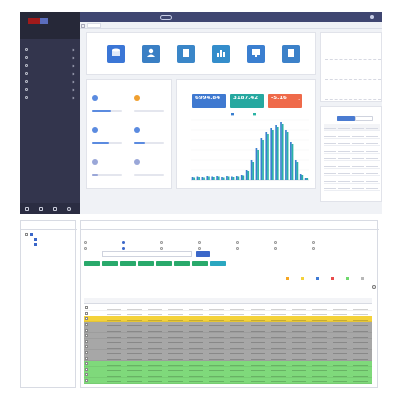  I want to click on alerts-more-link, so click(375, 36).